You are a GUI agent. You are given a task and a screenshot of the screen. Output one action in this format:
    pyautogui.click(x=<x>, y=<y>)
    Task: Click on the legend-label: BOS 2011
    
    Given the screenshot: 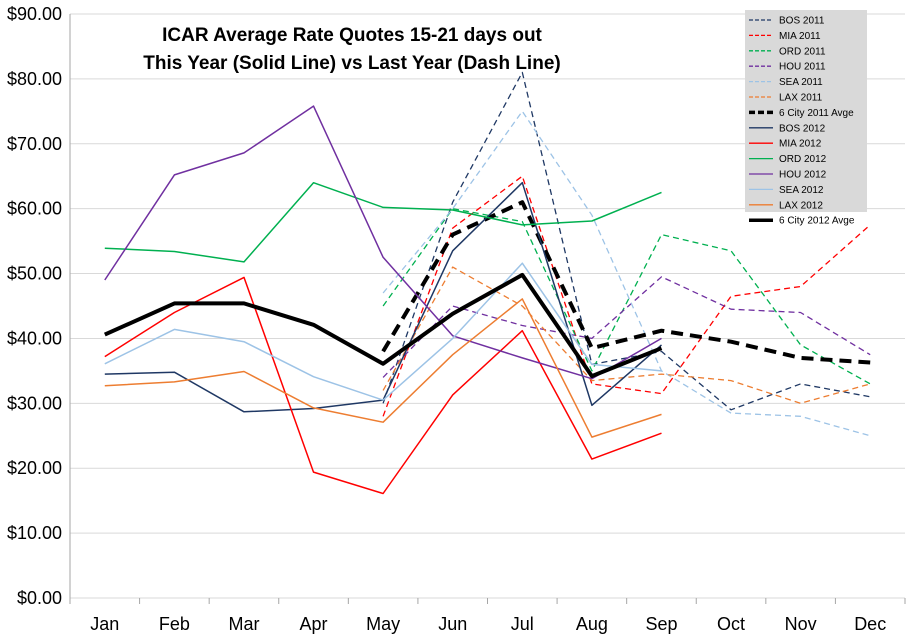 What is the action you would take?
    pyautogui.click(x=802, y=21)
    